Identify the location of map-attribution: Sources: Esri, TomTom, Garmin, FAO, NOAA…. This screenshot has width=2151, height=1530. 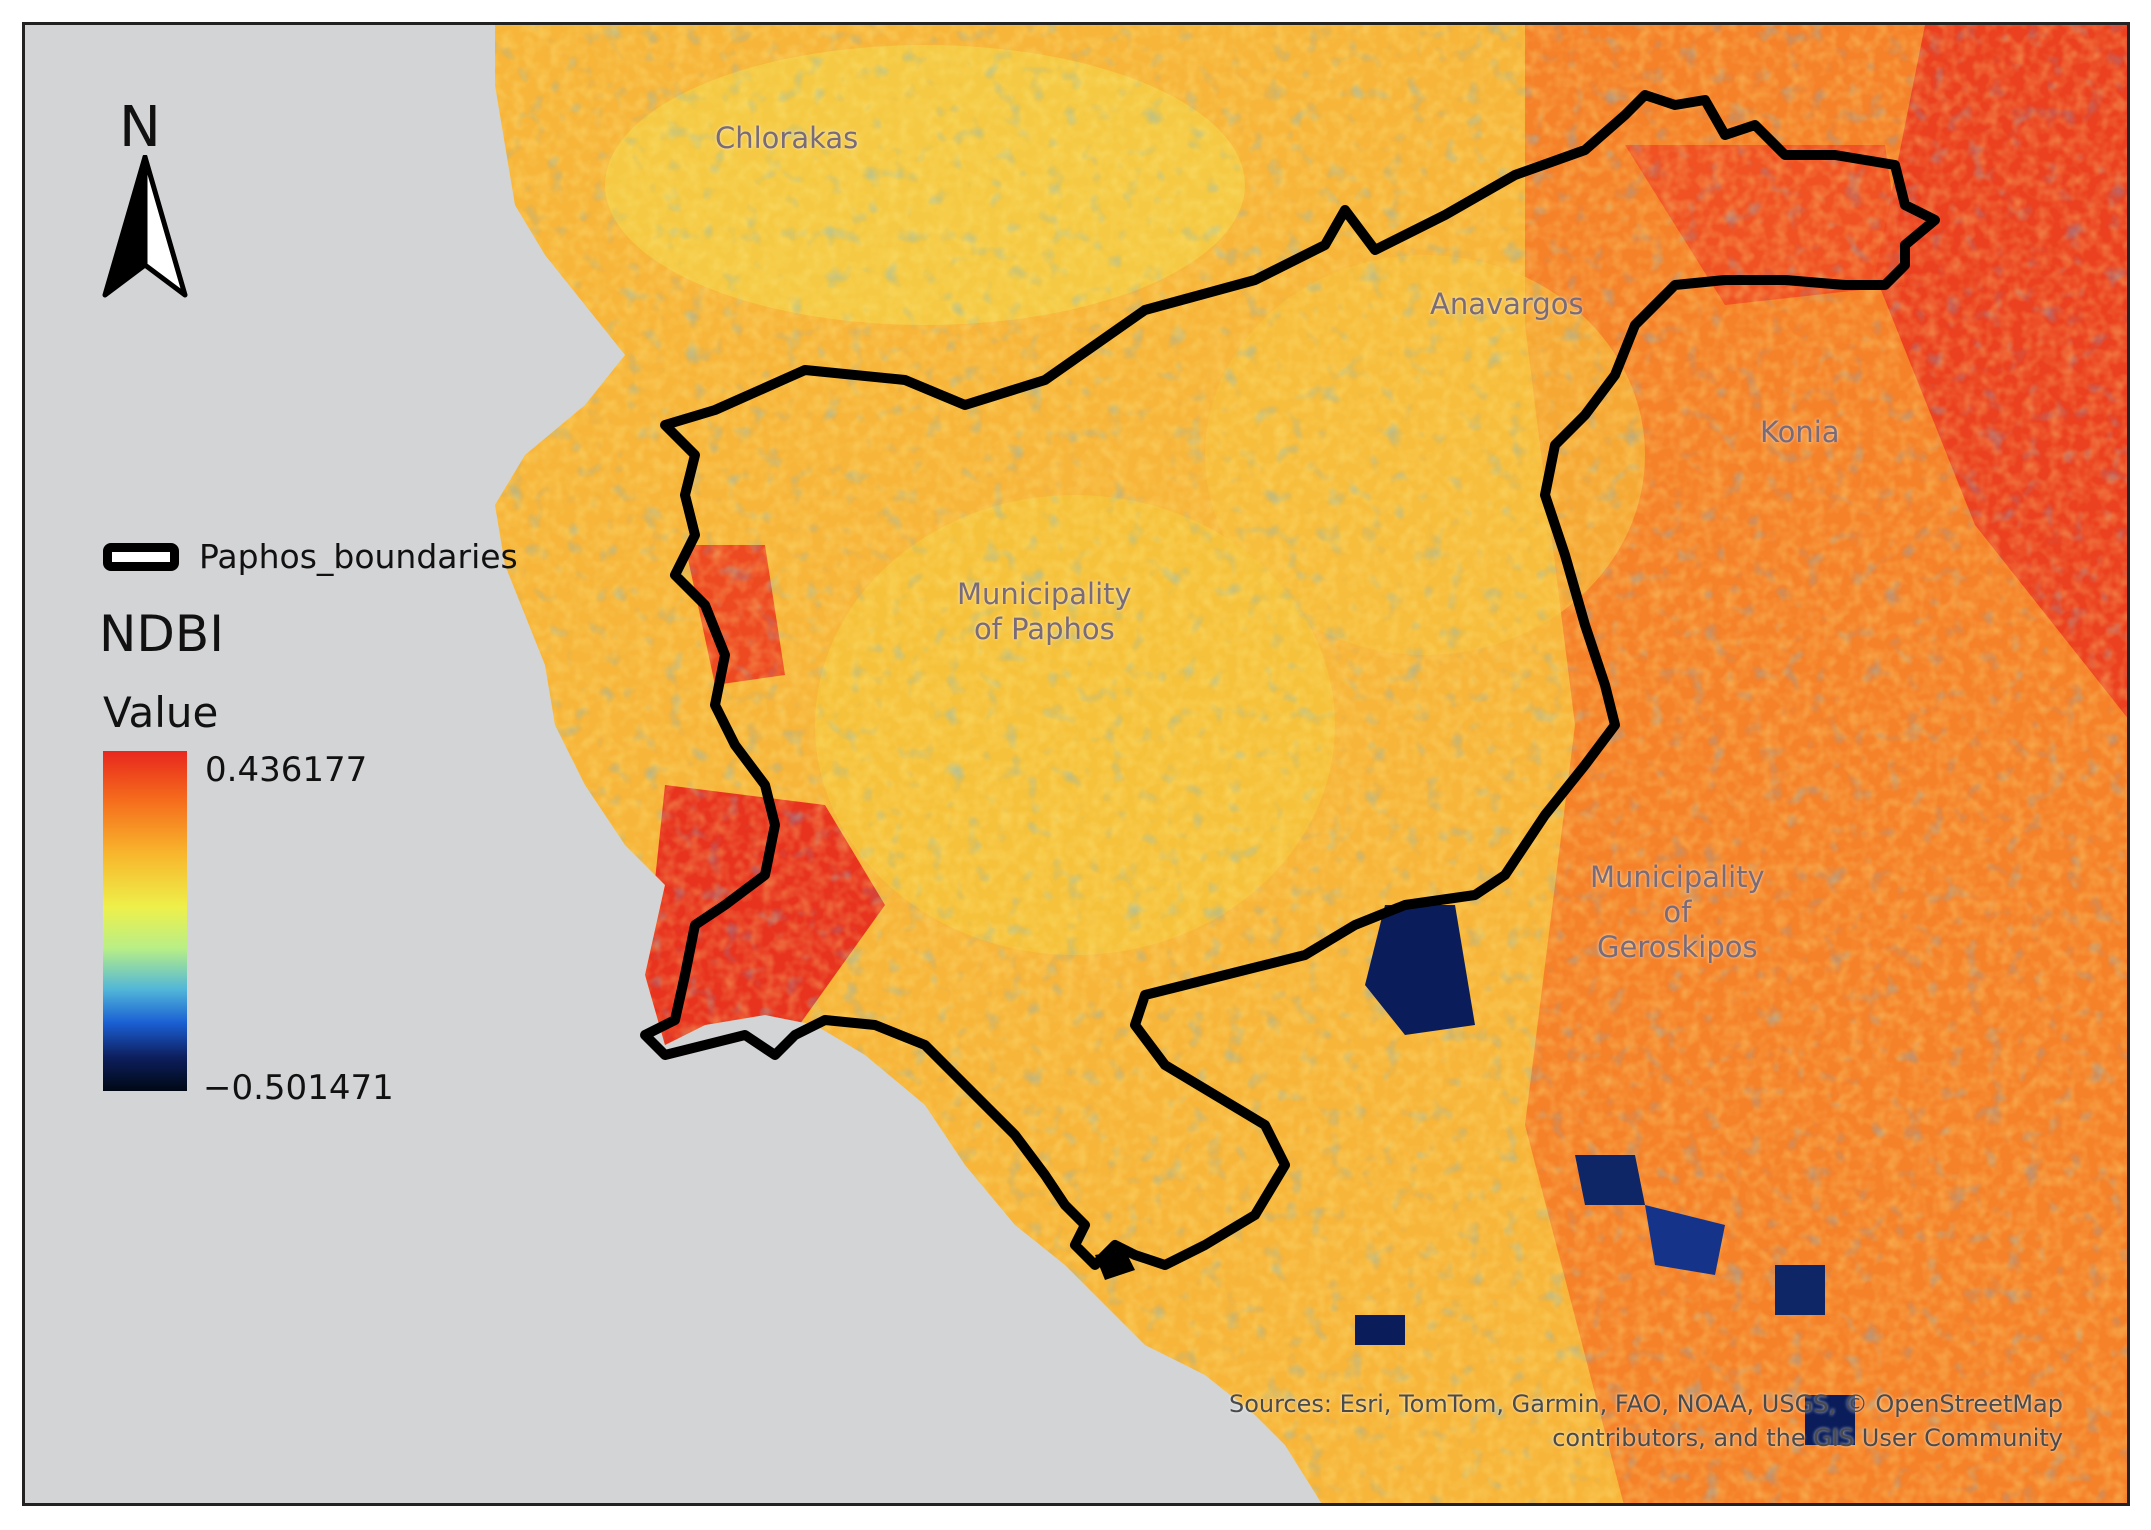
(1646, 1421).